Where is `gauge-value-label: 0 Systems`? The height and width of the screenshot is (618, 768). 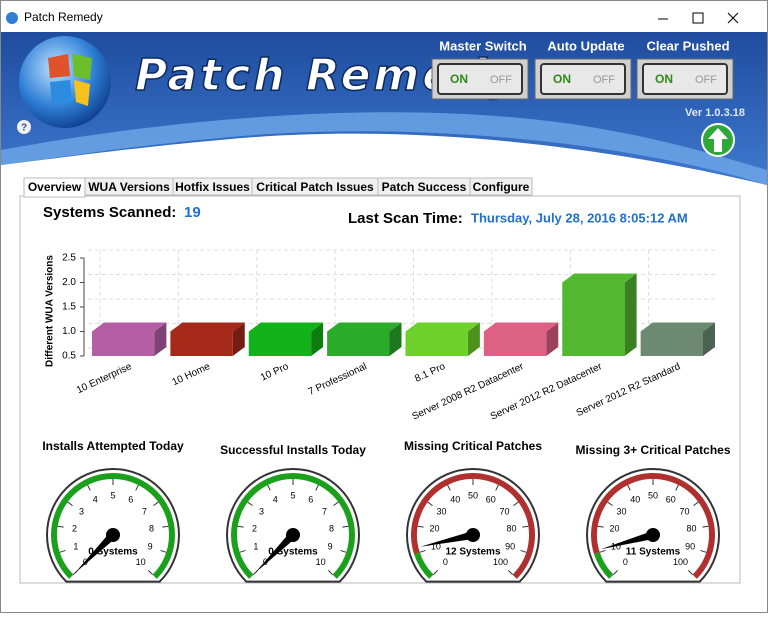 gauge-value-label: 0 Systems is located at coordinates (113, 552).